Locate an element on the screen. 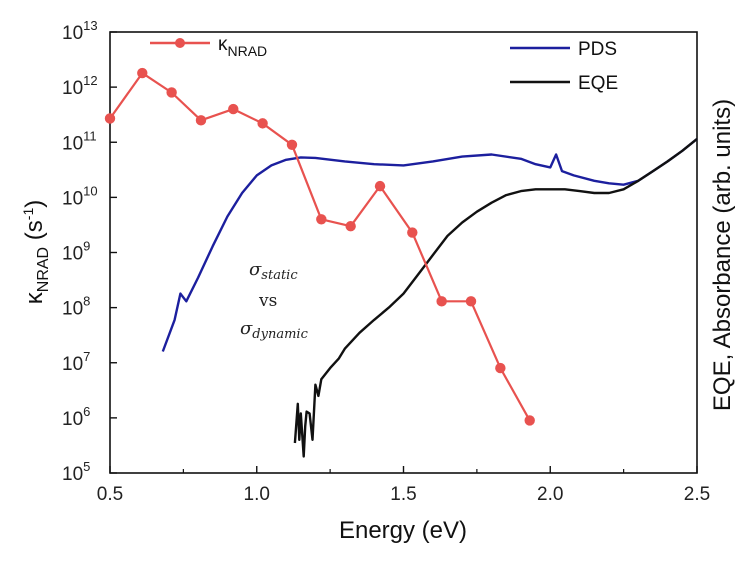 This screenshot has width=750, height=563. ylabel-left-sub: NRAD is located at coordinates (43, 269).